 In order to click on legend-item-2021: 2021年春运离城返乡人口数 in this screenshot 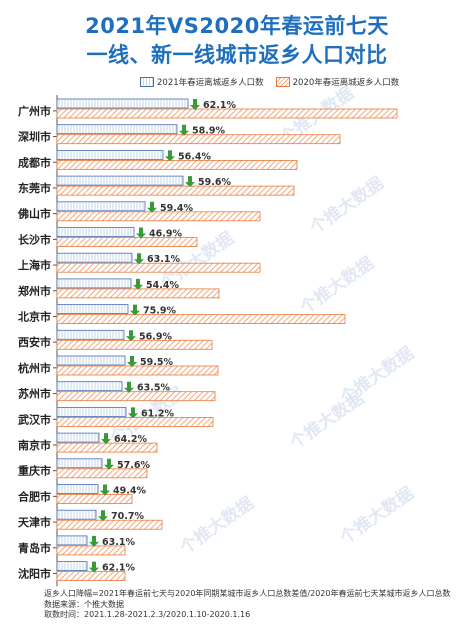, I will do `click(202, 82)`.